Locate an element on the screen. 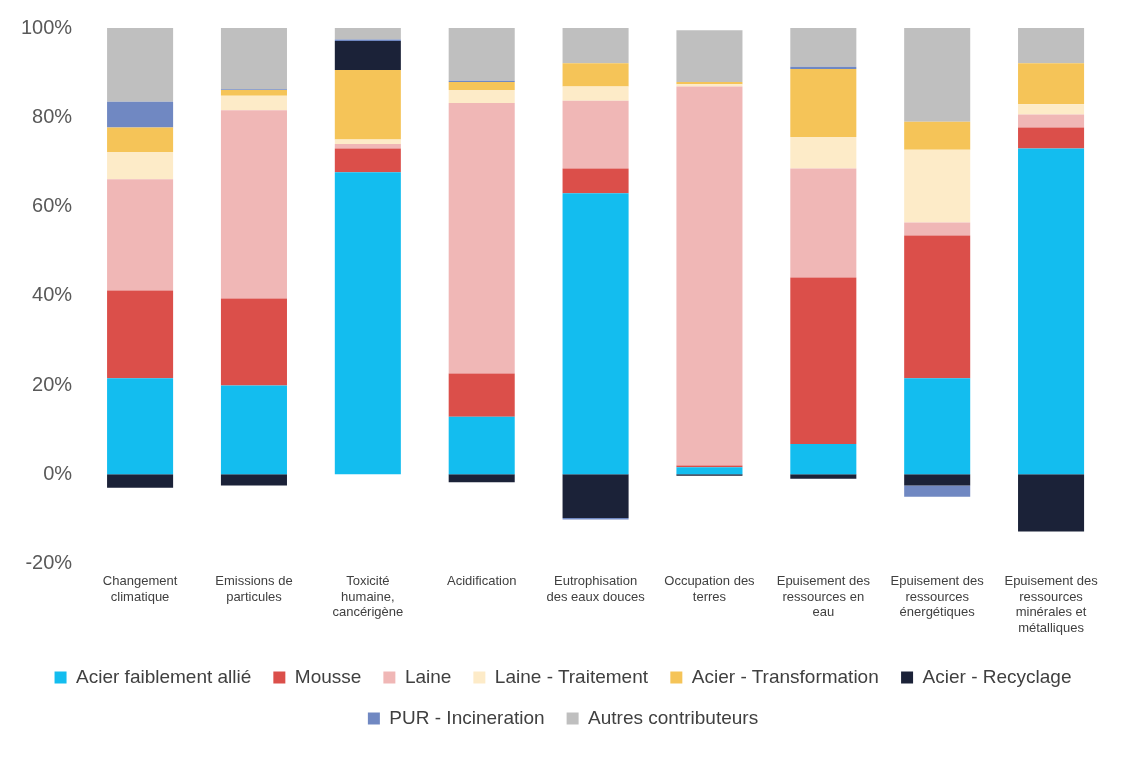  legend-label: Mousse is located at coordinates (328, 676).